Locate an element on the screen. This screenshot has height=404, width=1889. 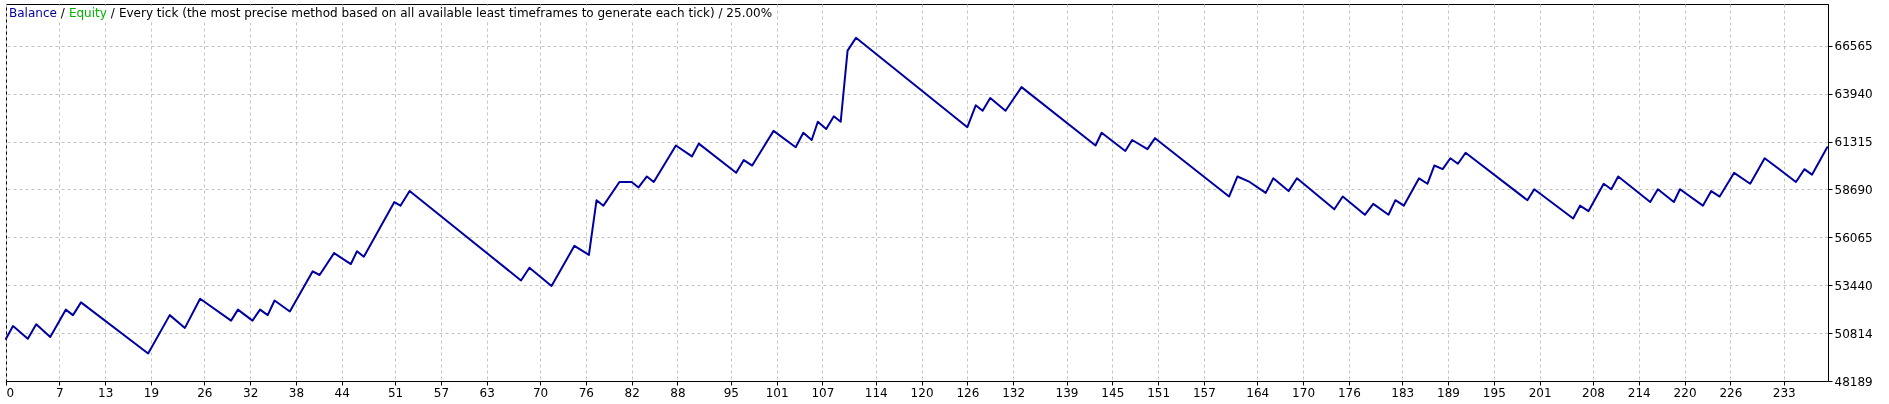
x-tick-label: 226 is located at coordinates (1731, 392).